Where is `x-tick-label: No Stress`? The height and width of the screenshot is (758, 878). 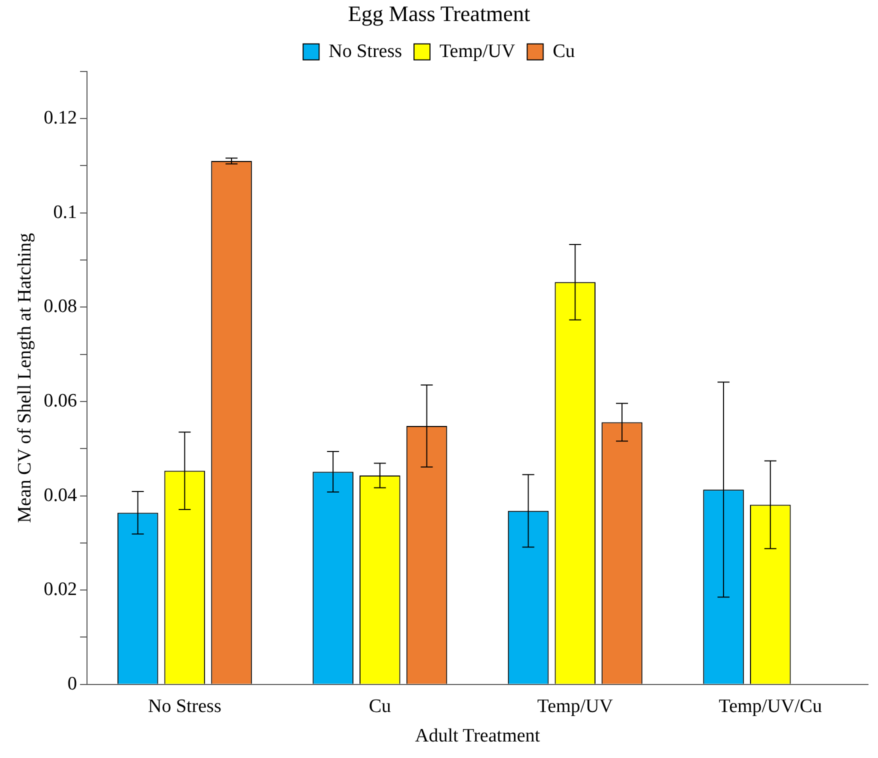 x-tick-label: No Stress is located at coordinates (185, 706).